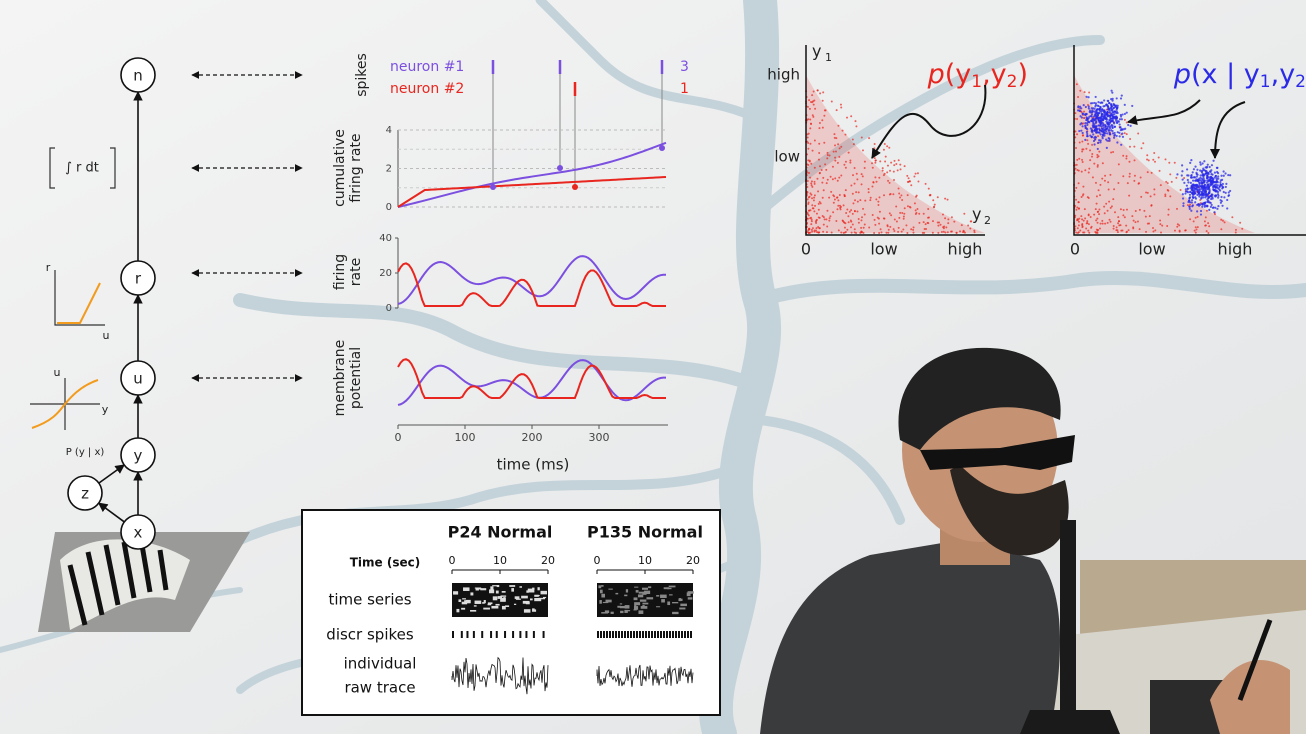  I want to click on node, so click(138, 75).